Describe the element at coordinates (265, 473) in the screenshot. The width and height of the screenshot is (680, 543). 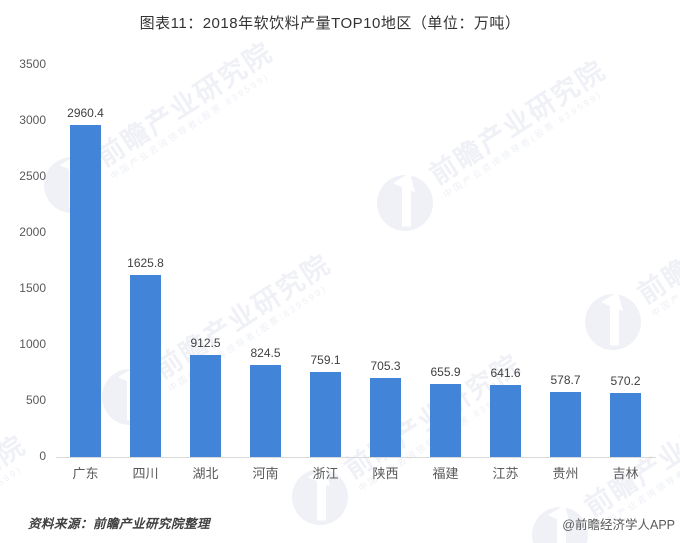
I see `x-axis-category-label: 河南` at that location.